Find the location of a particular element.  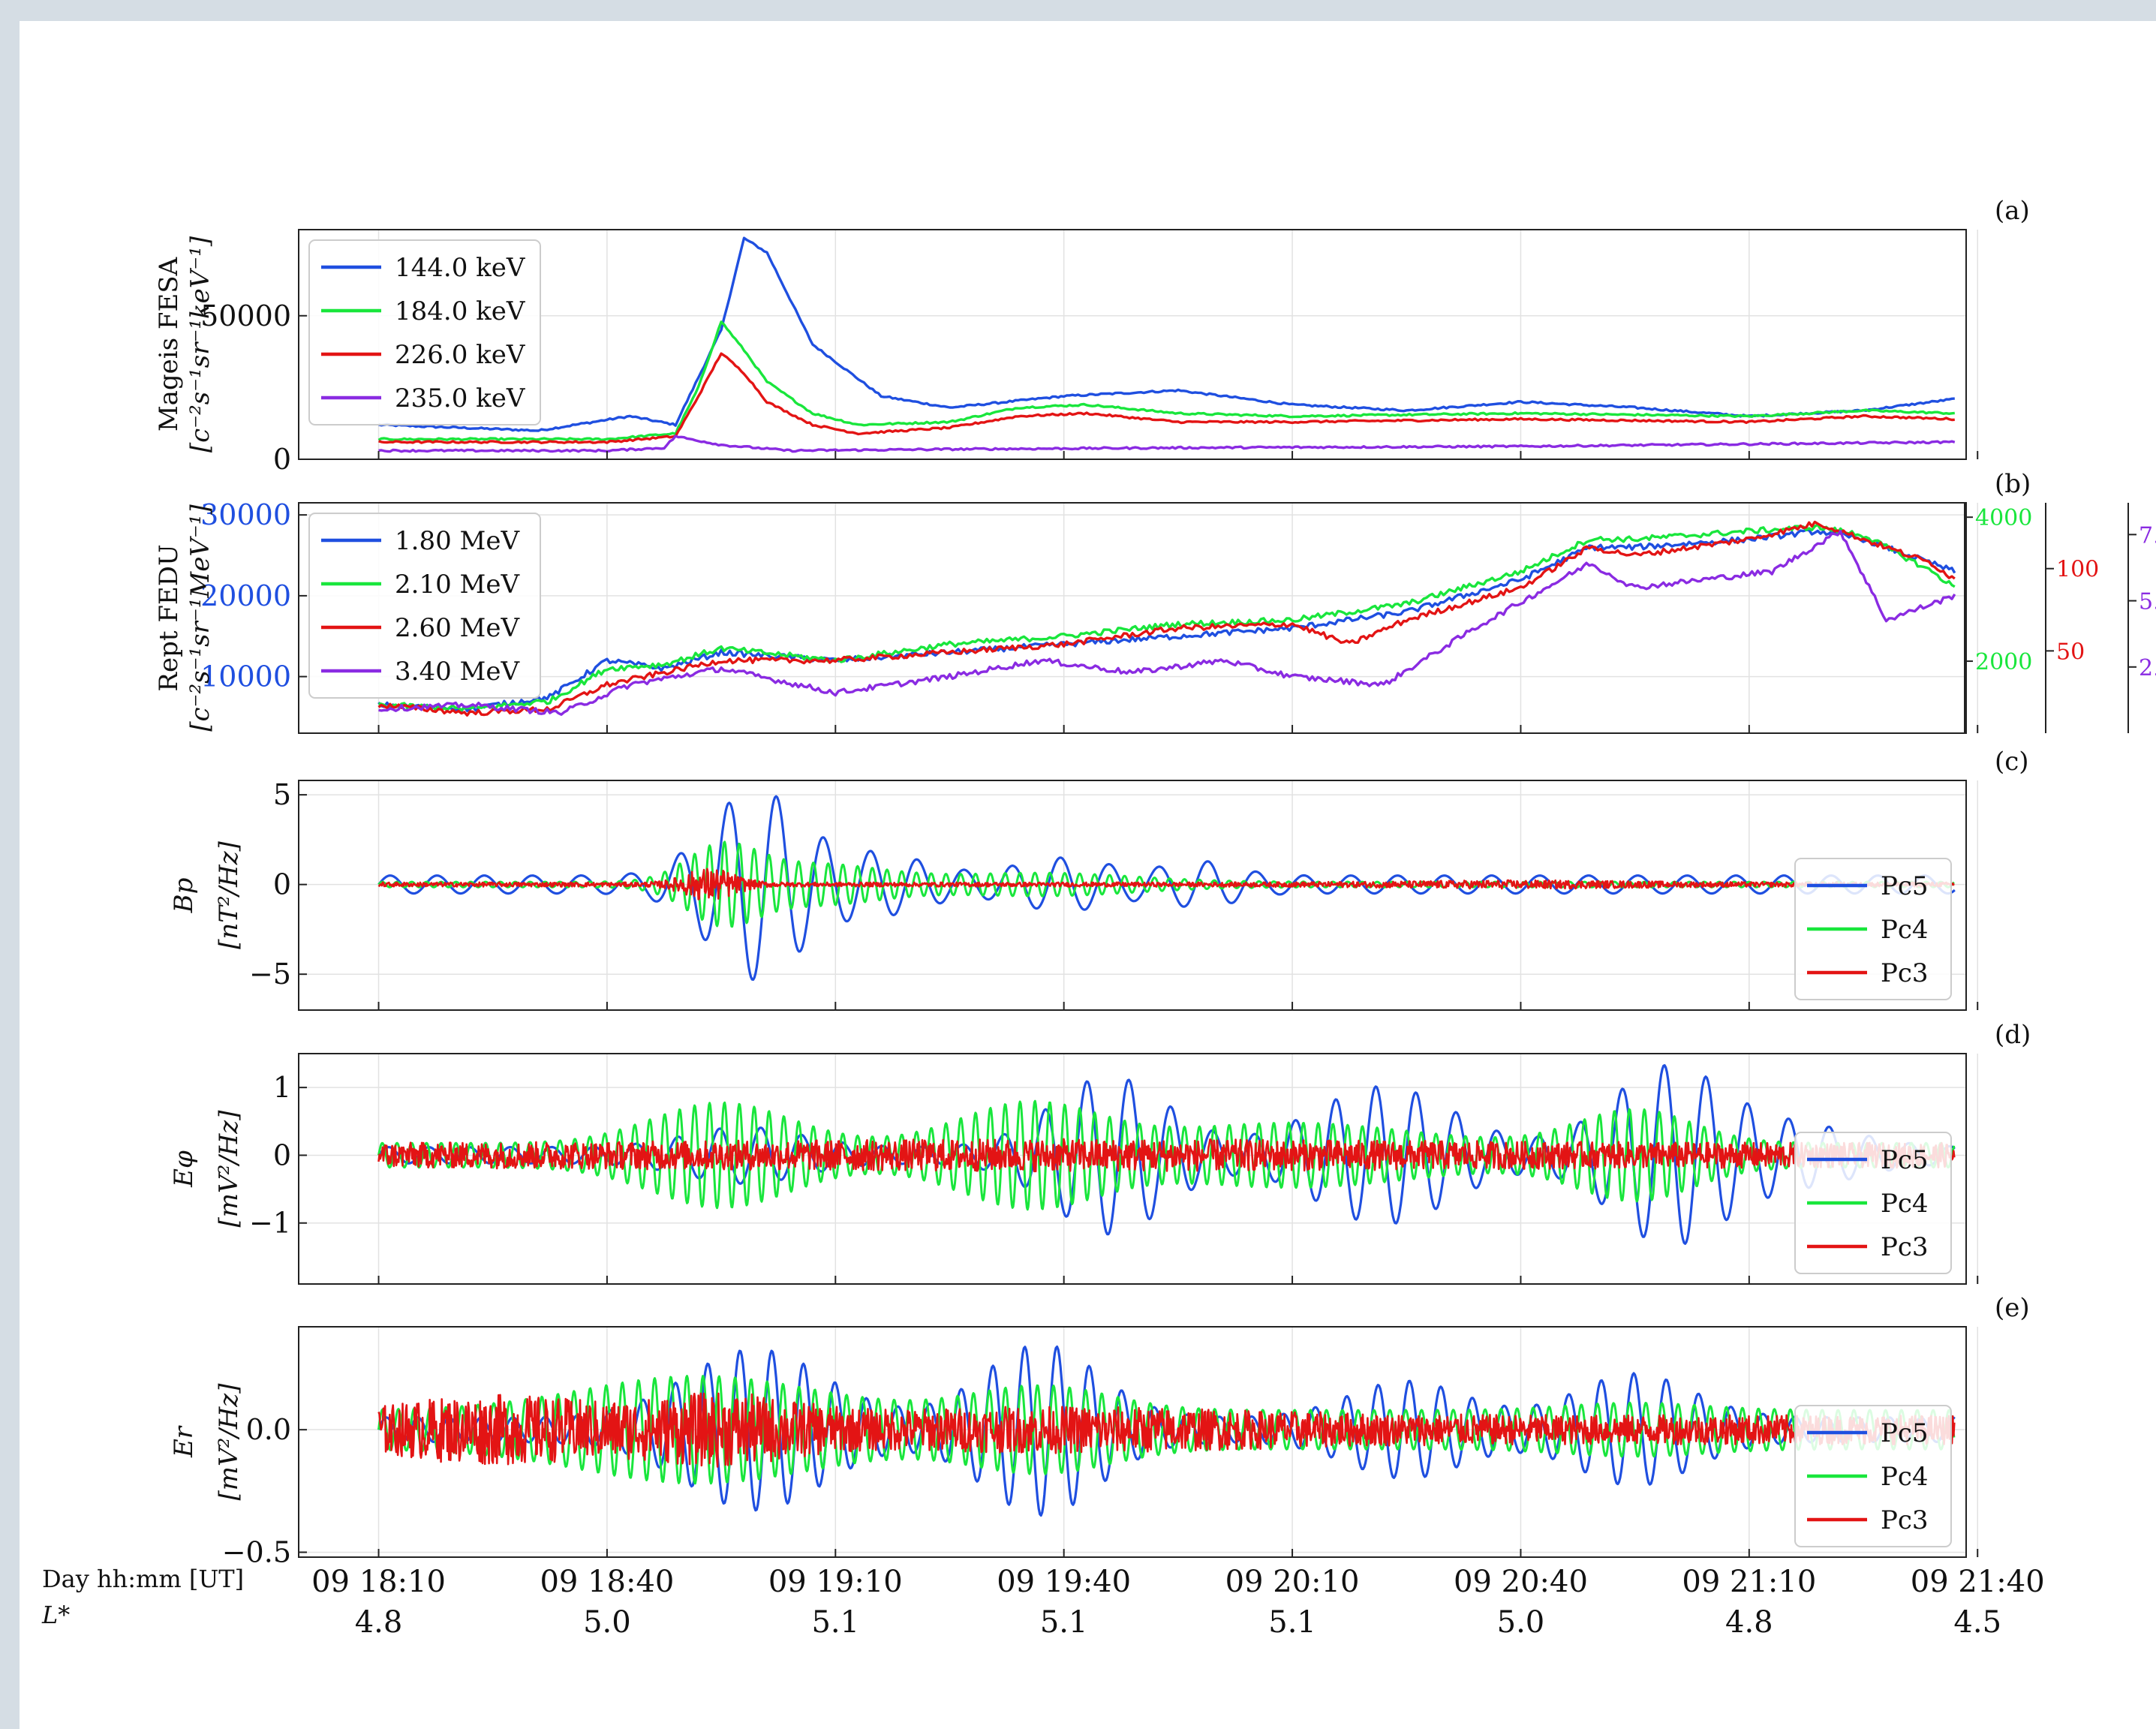

panel-e-legend-label-1: Pc4 is located at coordinates (1905, 1477).